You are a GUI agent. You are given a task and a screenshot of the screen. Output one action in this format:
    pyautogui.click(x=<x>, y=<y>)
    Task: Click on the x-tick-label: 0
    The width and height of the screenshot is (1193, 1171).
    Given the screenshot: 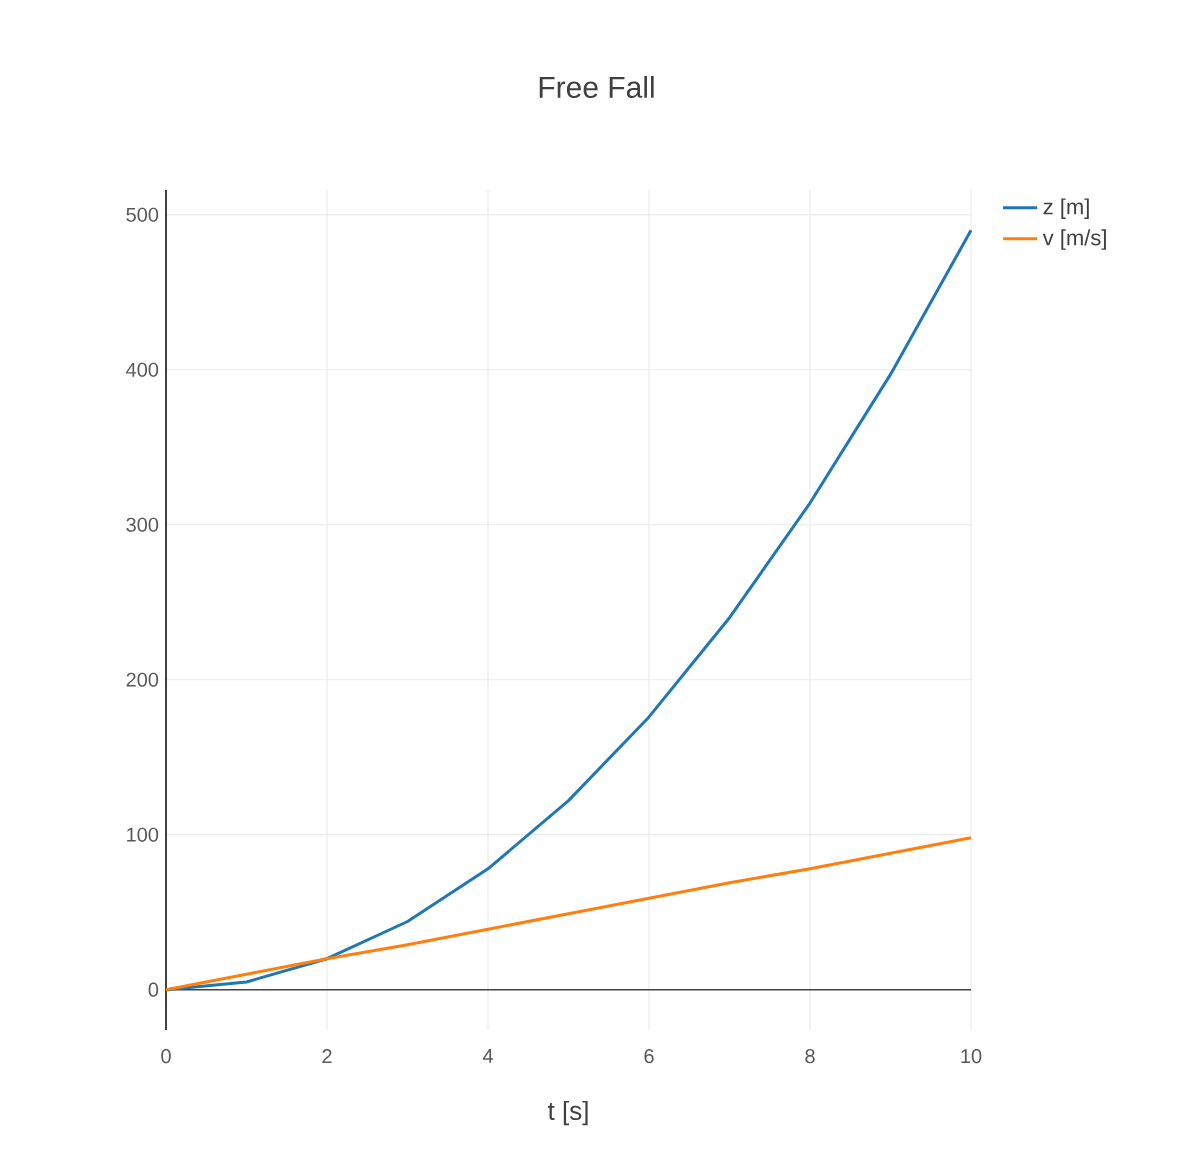 What is the action you would take?
    pyautogui.click(x=166, y=1056)
    